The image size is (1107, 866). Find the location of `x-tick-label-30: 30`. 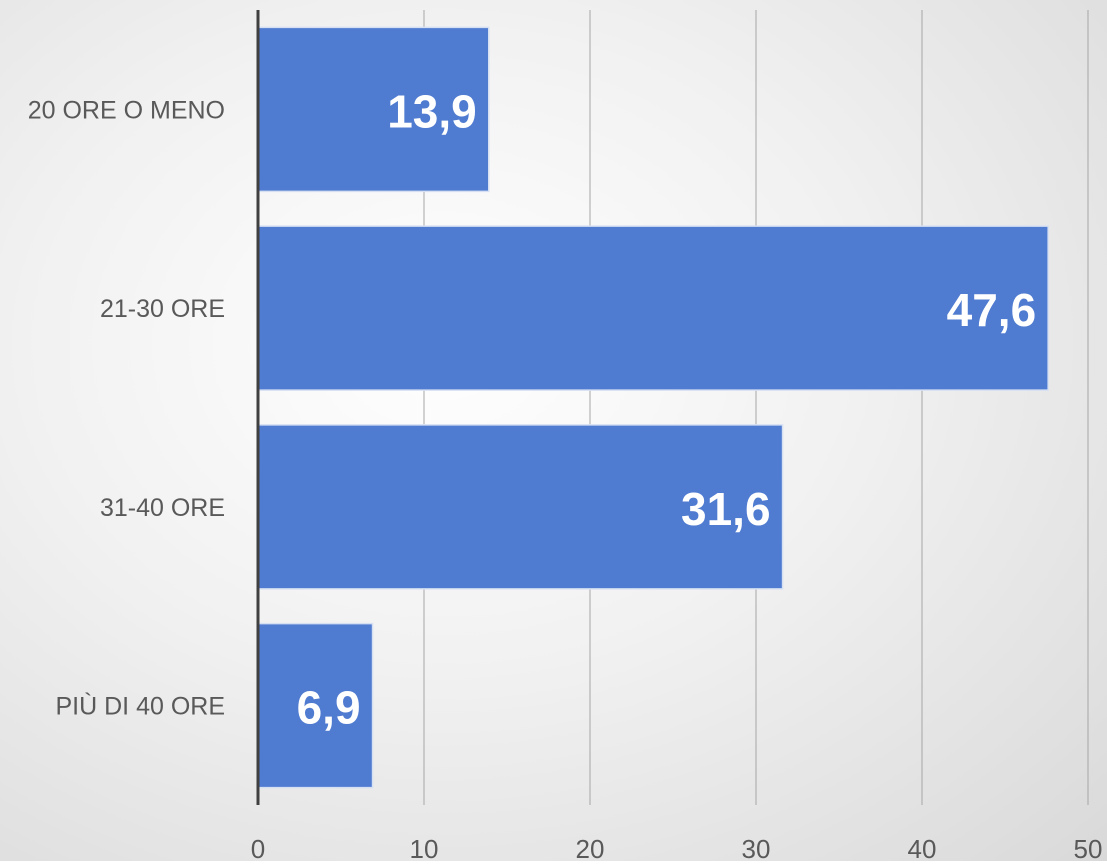

x-tick-label-30: 30 is located at coordinates (756, 847).